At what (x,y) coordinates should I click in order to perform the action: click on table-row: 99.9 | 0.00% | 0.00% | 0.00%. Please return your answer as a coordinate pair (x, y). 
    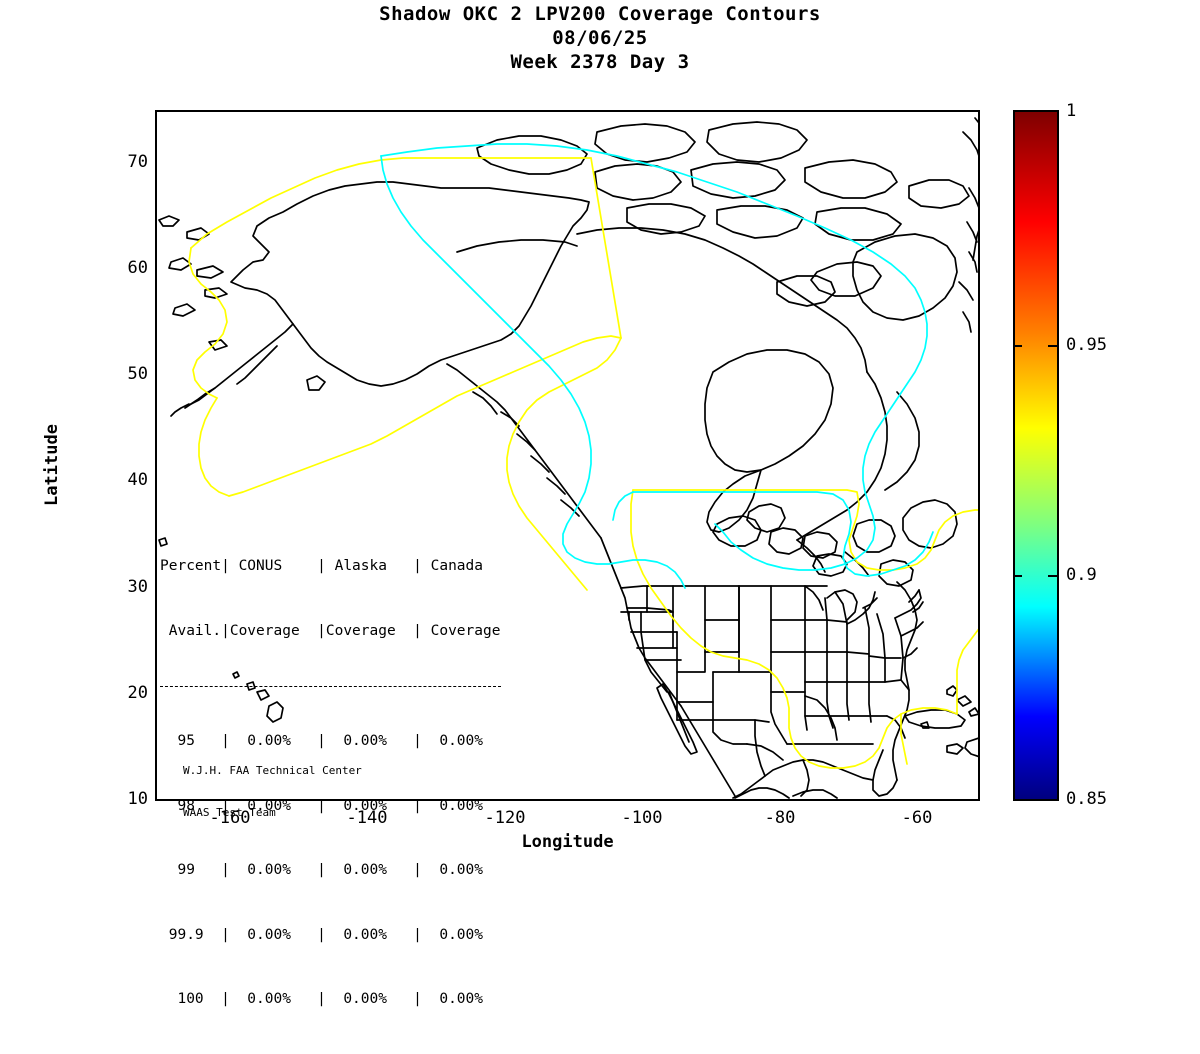
    Looking at the image, I should click on (322, 934).